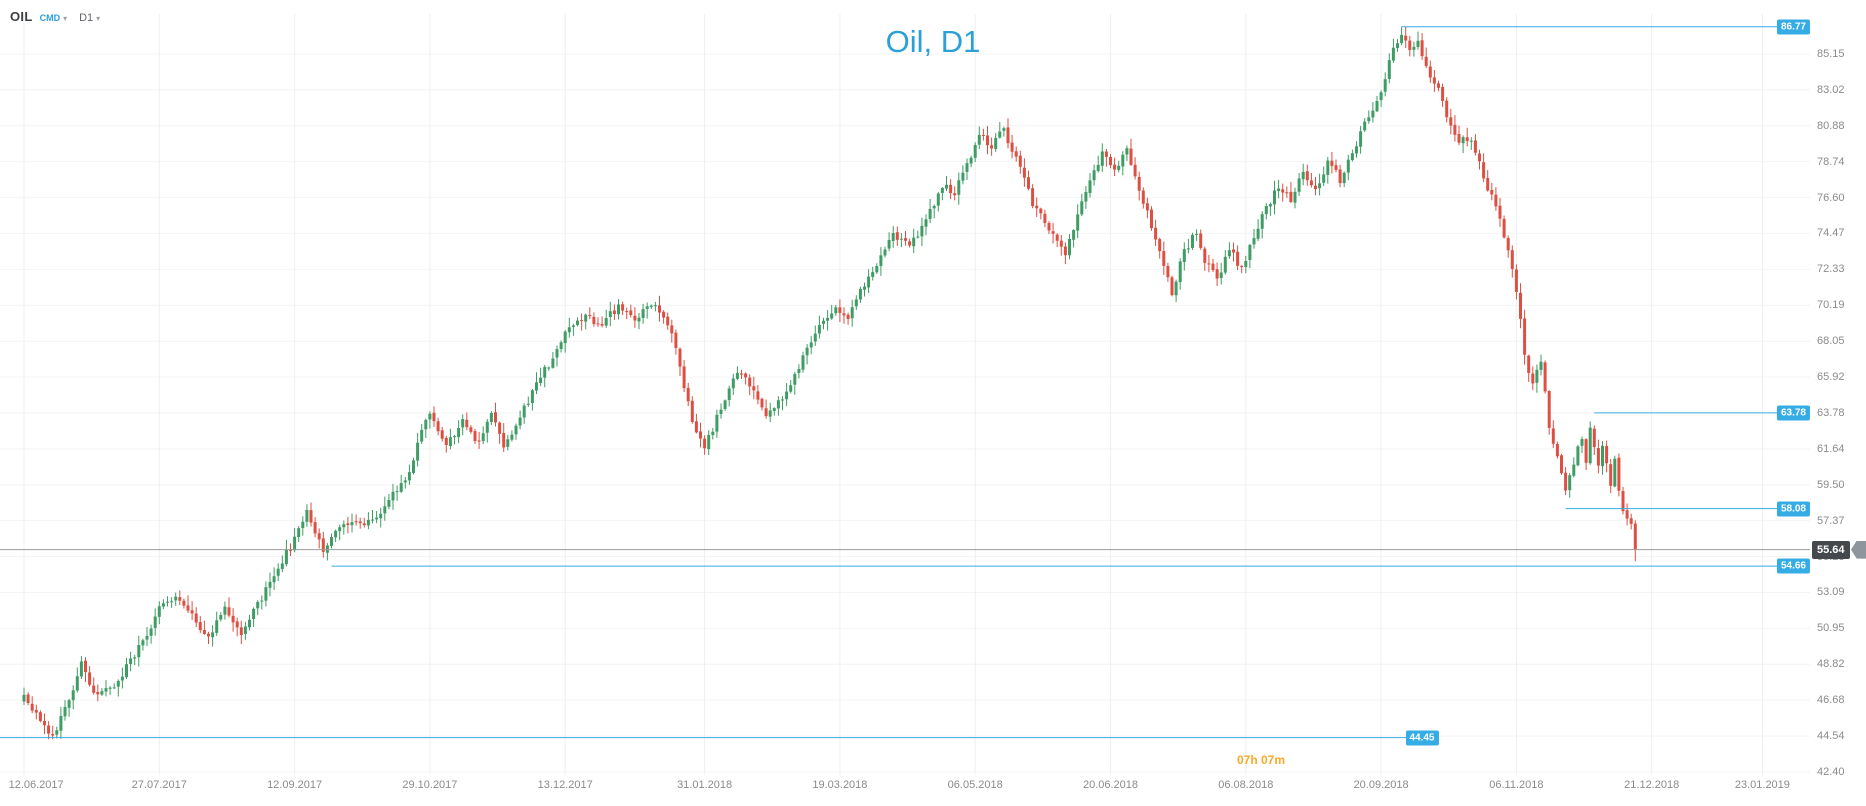  I want to click on instrument-header: OIL CMD ▾ D1 ▾, so click(55, 16).